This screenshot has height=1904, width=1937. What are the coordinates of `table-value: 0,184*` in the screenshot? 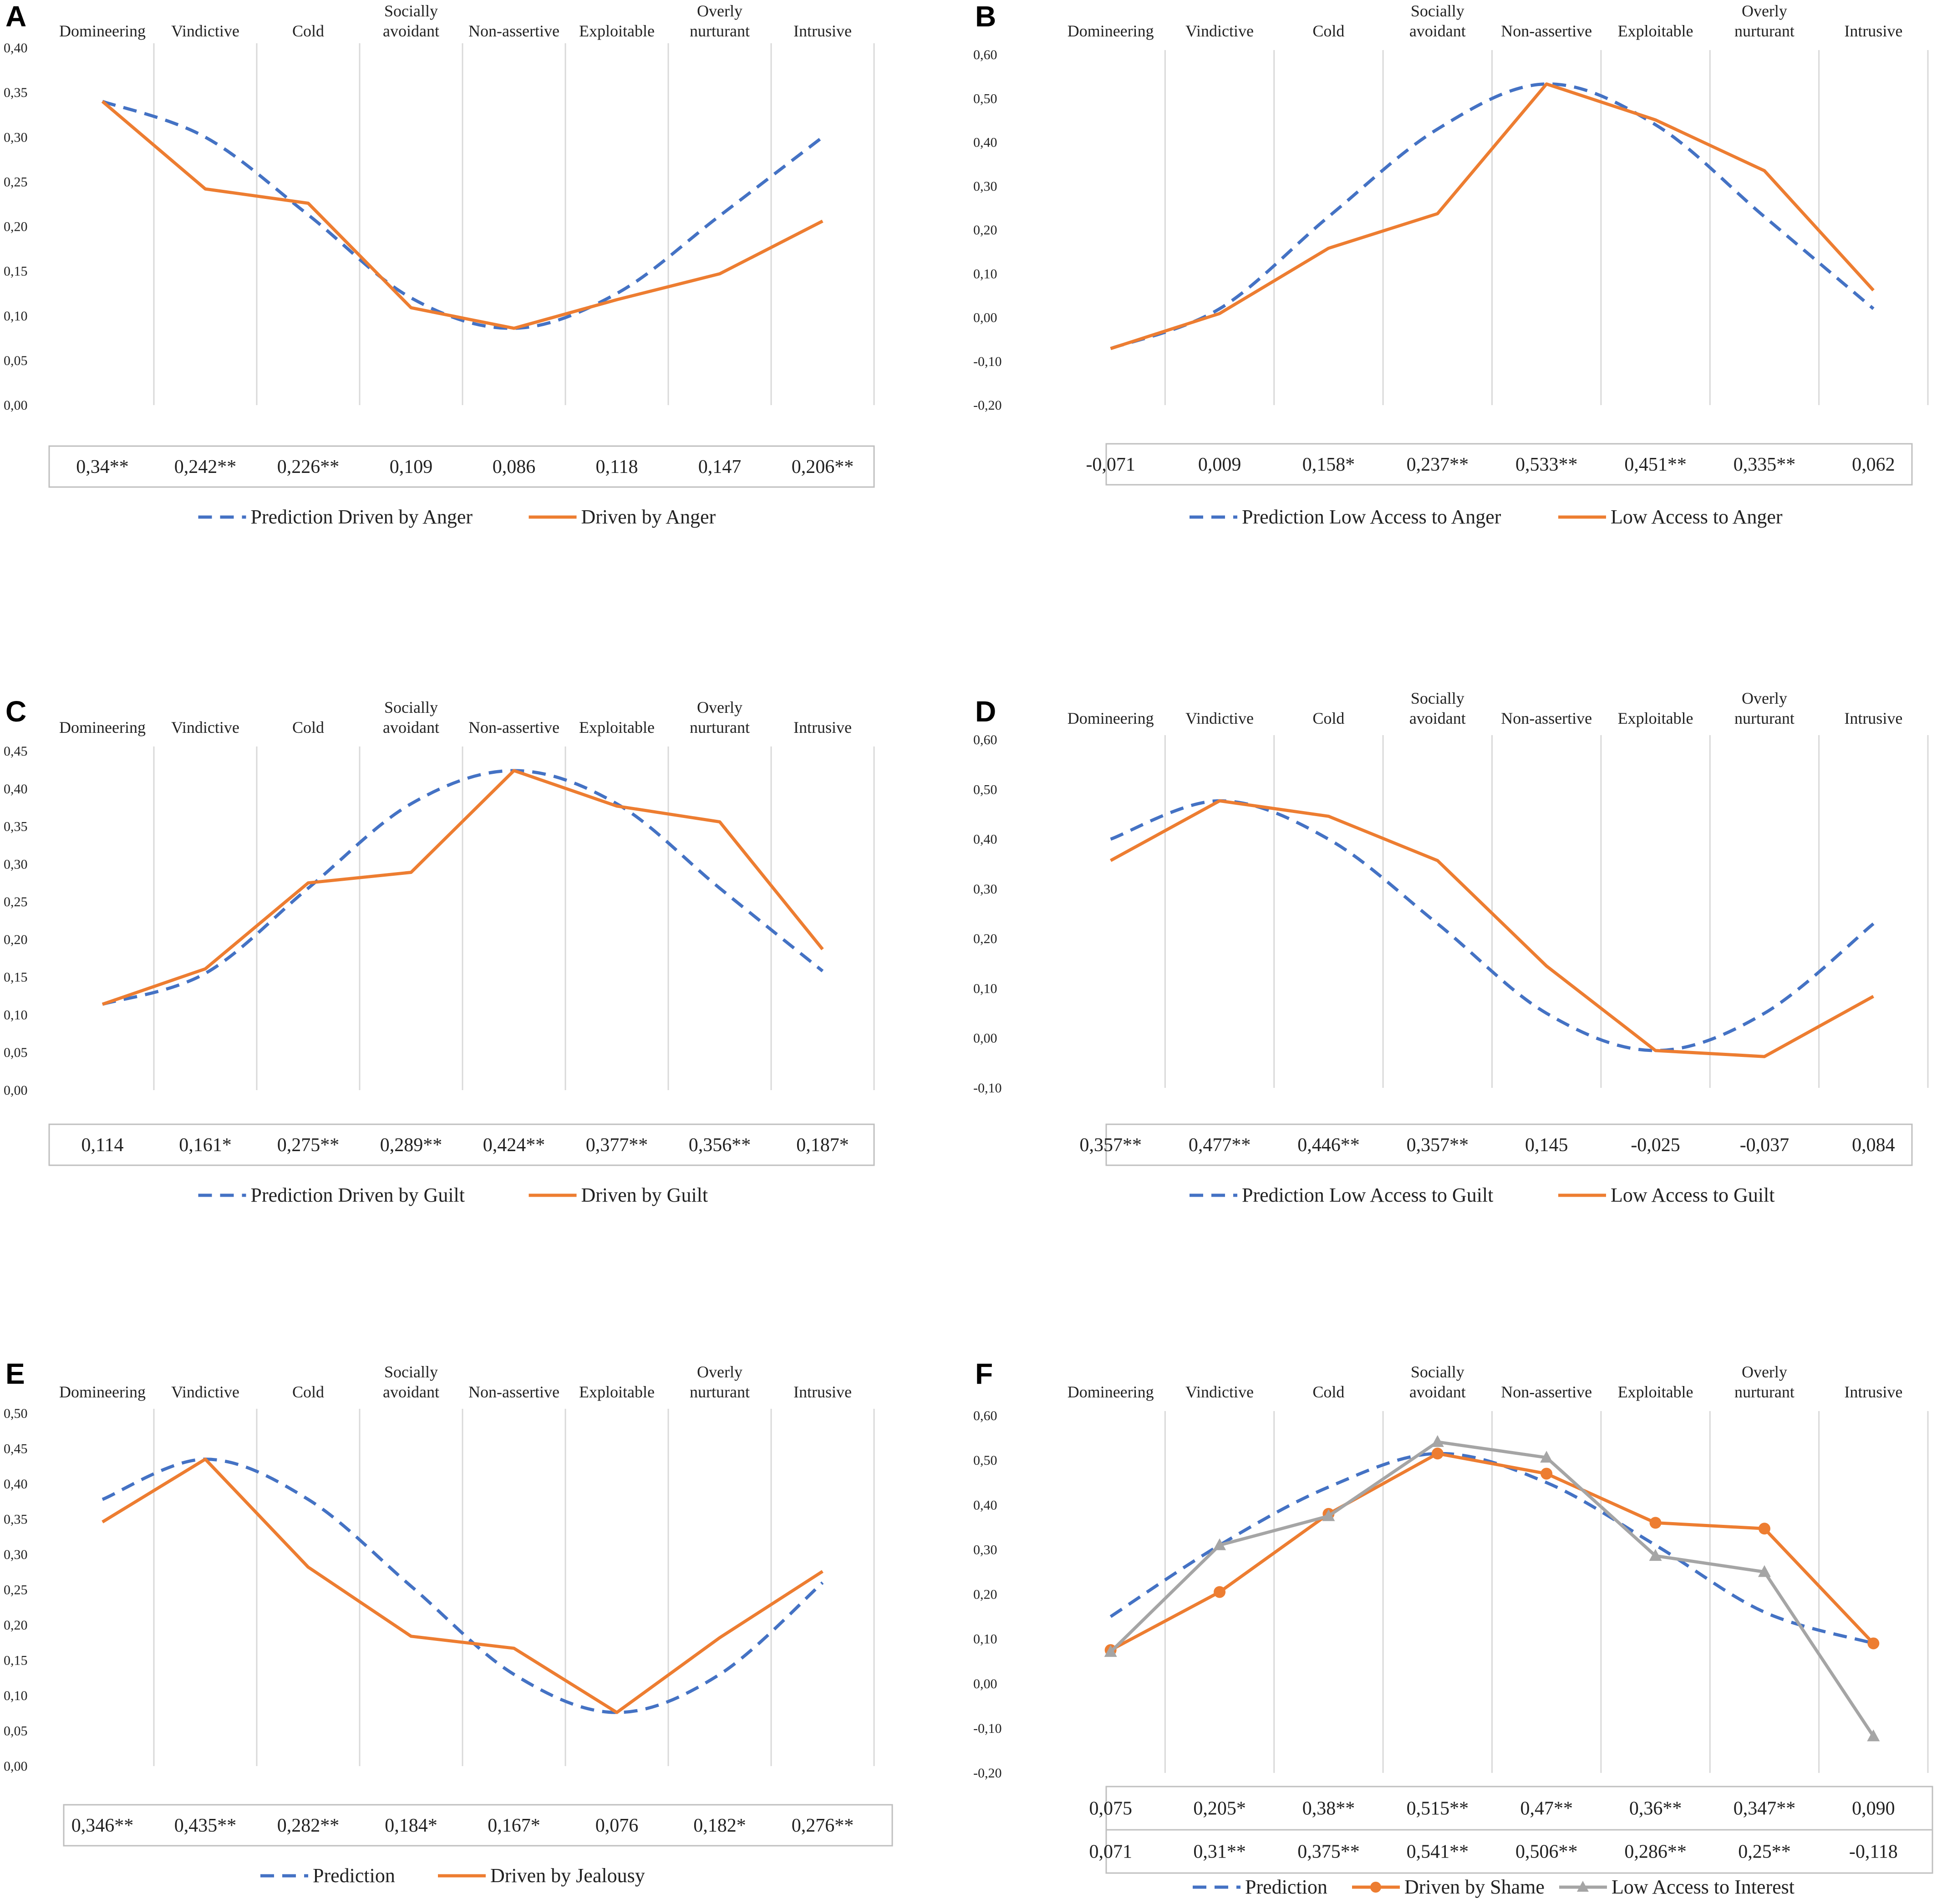 It's located at (411, 1825).